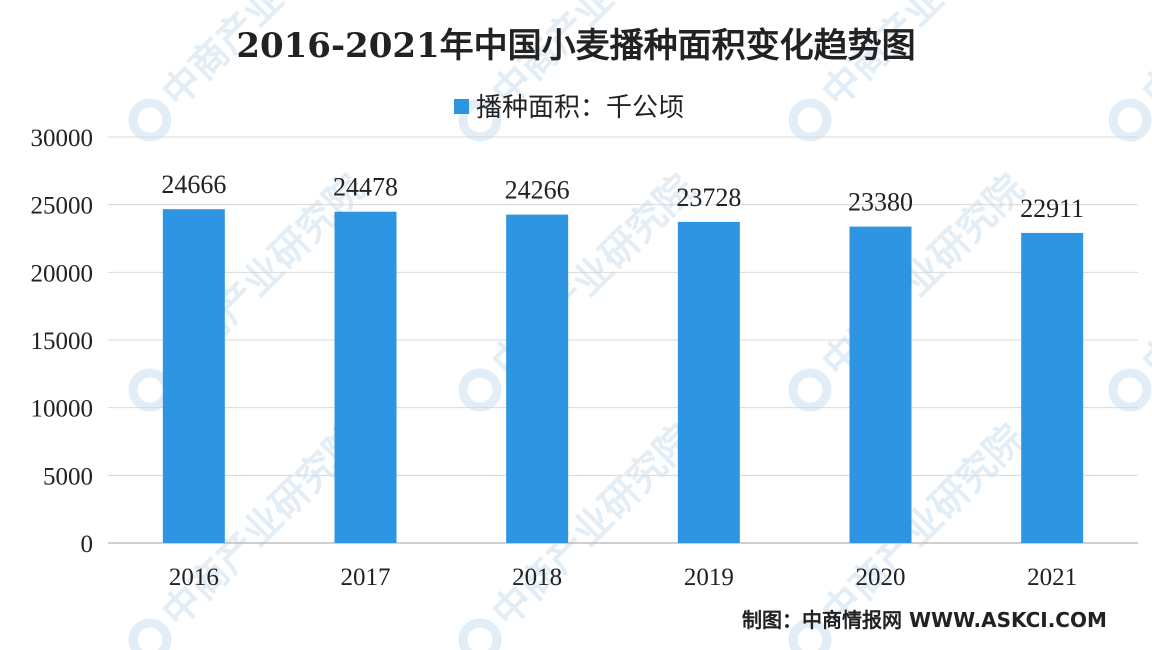 This screenshot has height=650, width=1152. What do you see at coordinates (537, 190) in the screenshot?
I see `data-label-2018: 24266` at bounding box center [537, 190].